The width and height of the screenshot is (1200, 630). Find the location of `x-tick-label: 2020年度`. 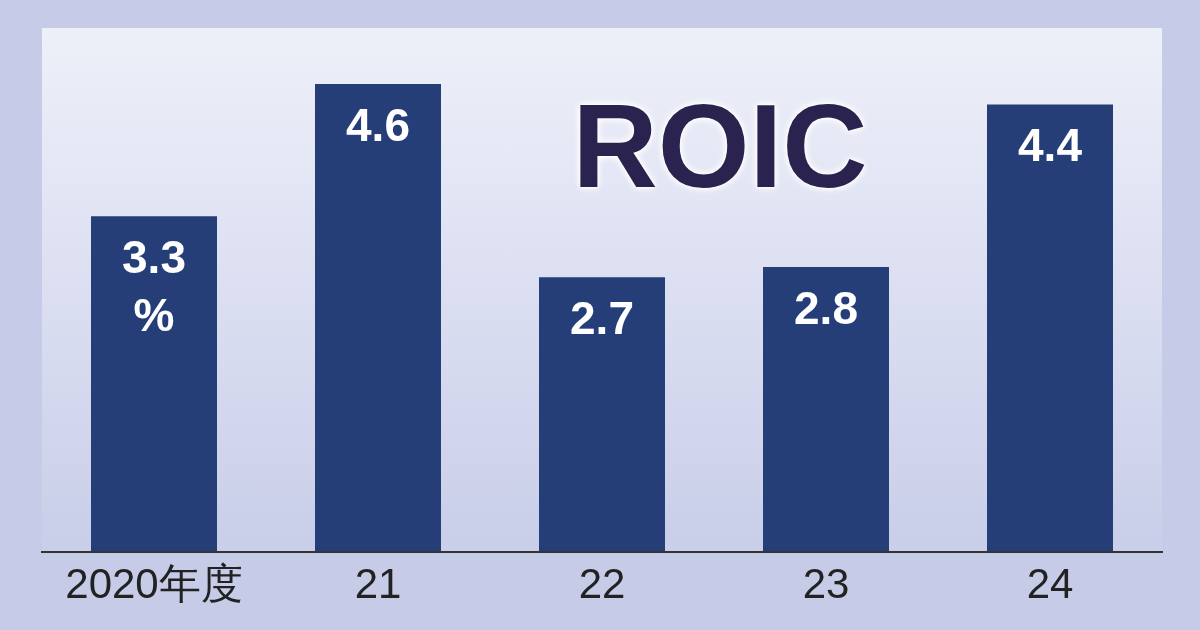

x-tick-label: 2020年度 is located at coordinates (154, 584).